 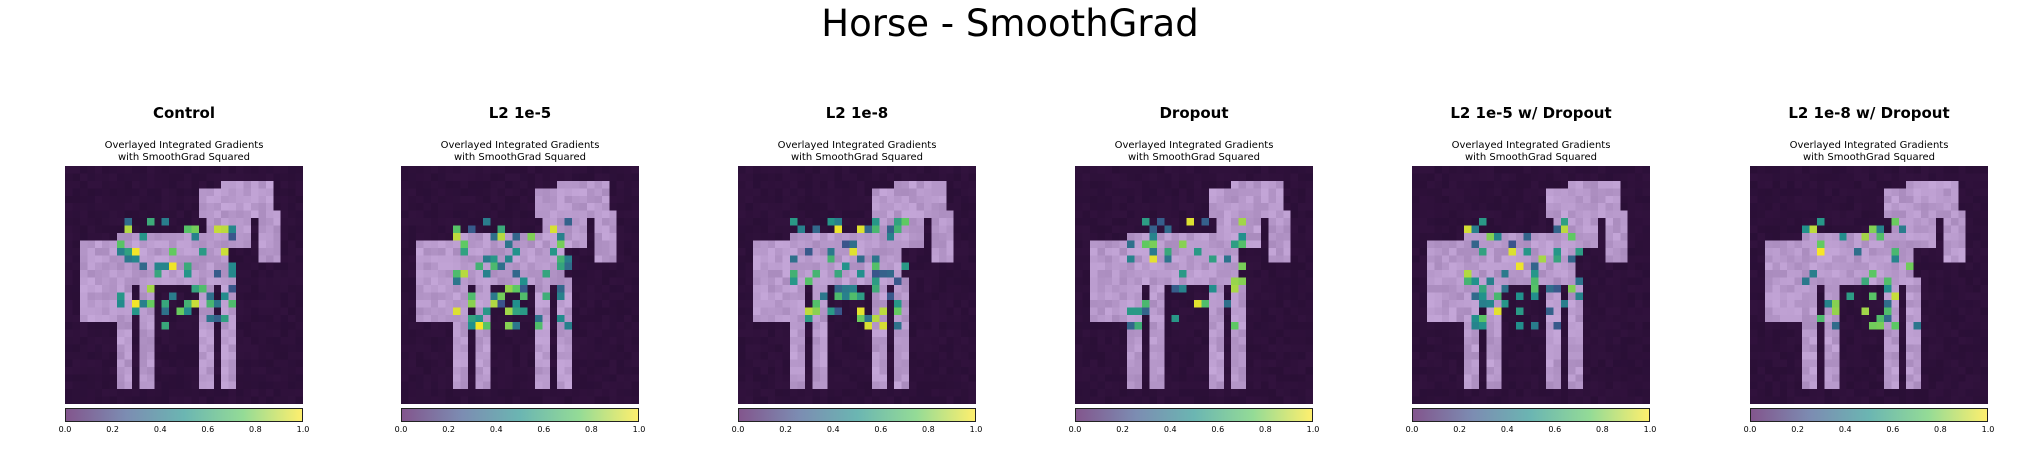 I want to click on panel-title: Control, so click(x=183, y=113).